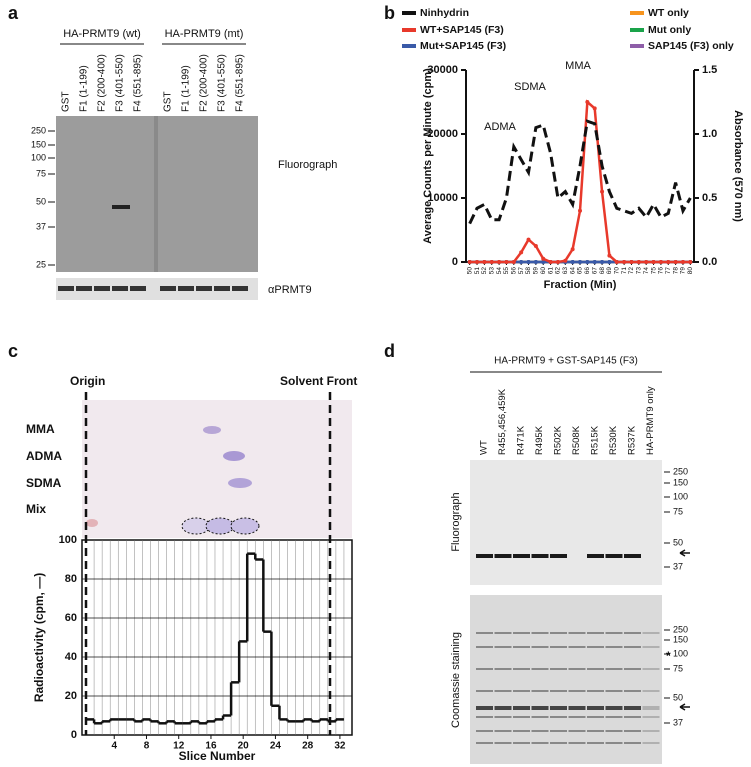  Describe the element at coordinates (675, 271) in the screenshot. I see `x-tick-label: 78` at that location.